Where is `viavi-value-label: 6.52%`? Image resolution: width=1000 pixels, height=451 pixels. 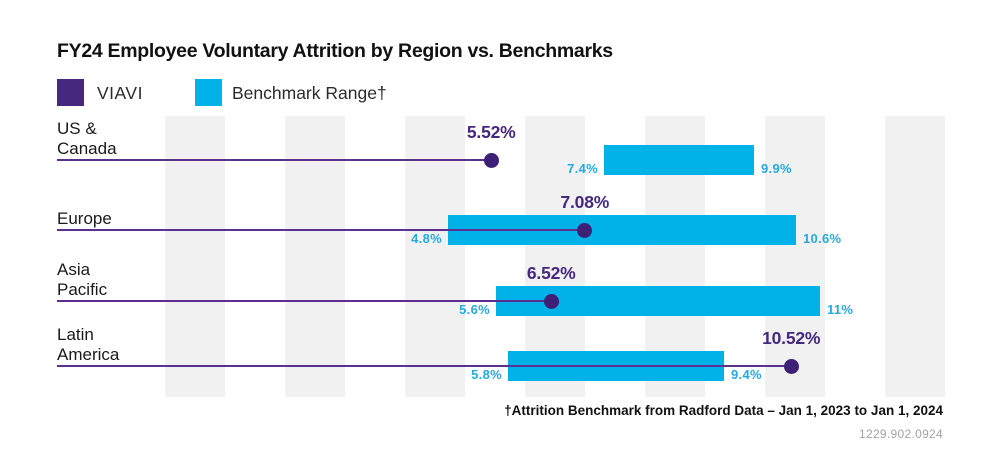
viavi-value-label: 6.52% is located at coordinates (551, 273).